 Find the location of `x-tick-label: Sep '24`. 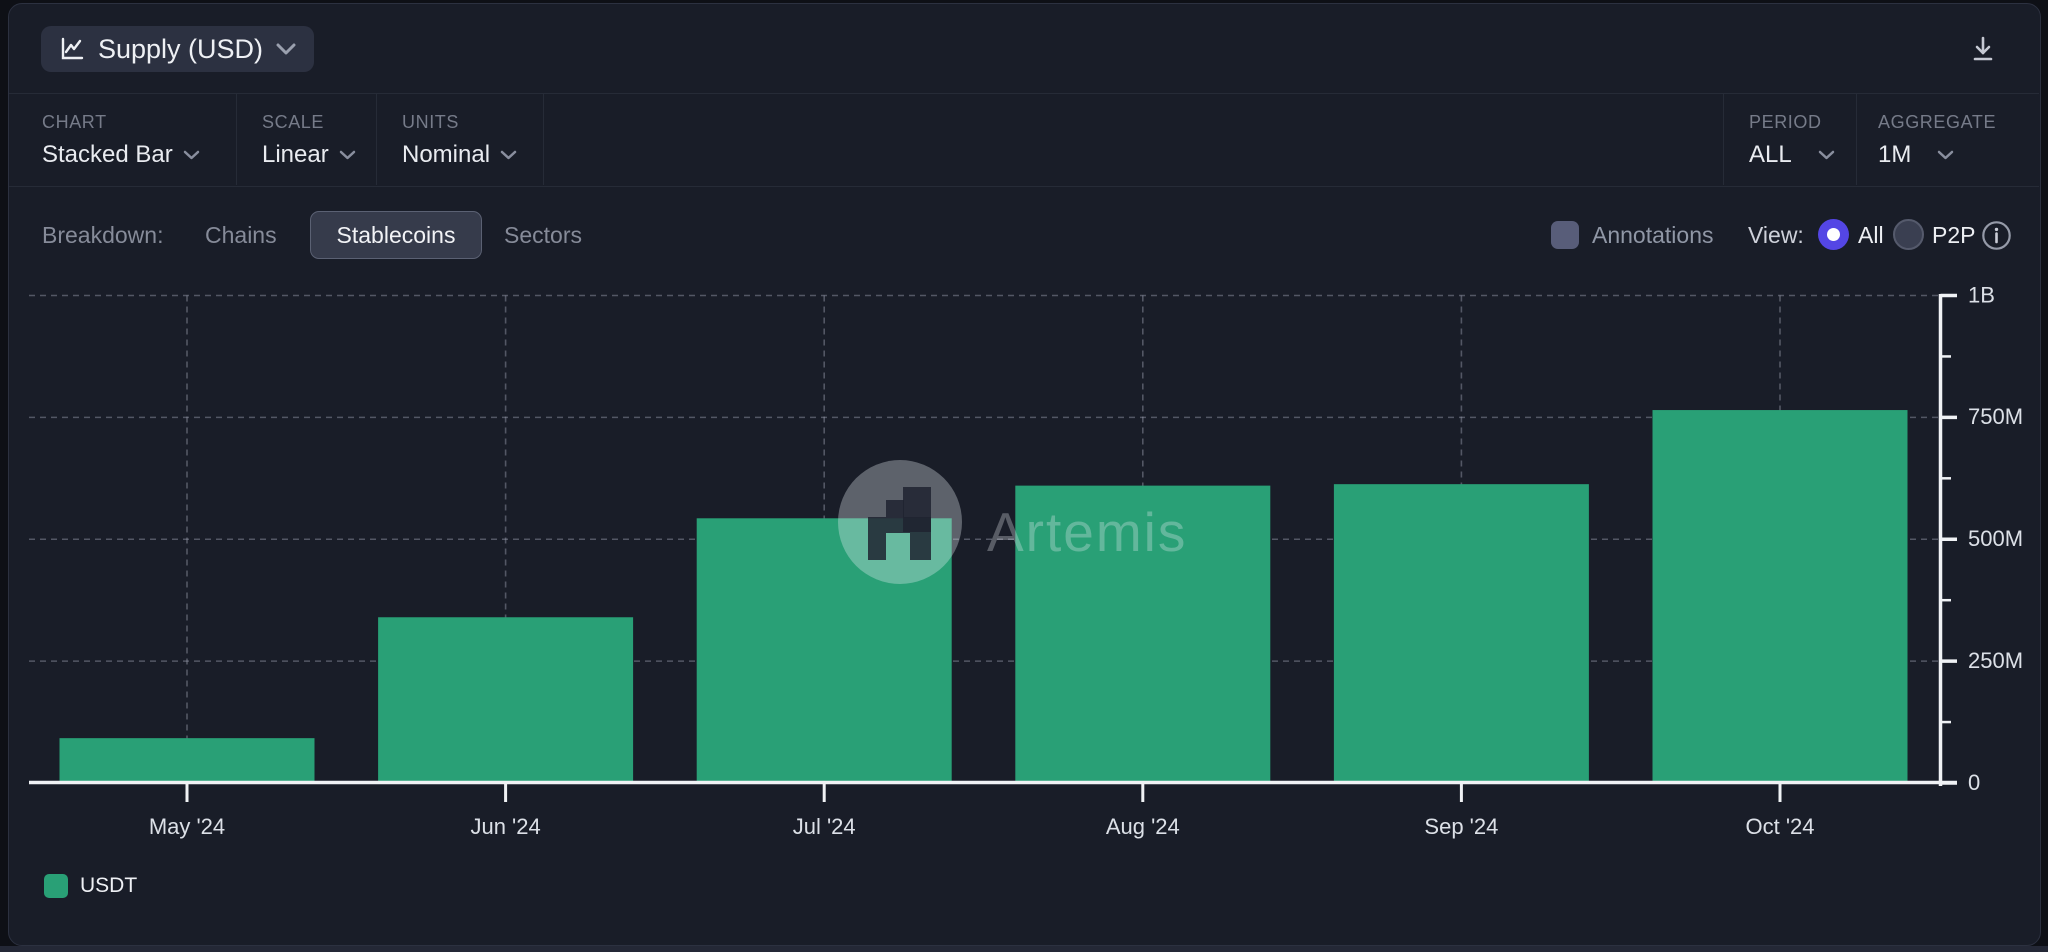

x-tick-label: Sep '24 is located at coordinates (1461, 826).